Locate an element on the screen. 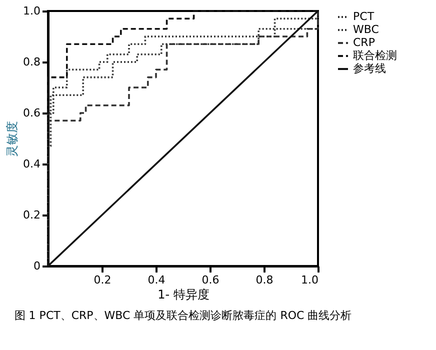 The width and height of the screenshot is (436, 350). y-axis-title: 灵敏度 is located at coordinates (12, 139).